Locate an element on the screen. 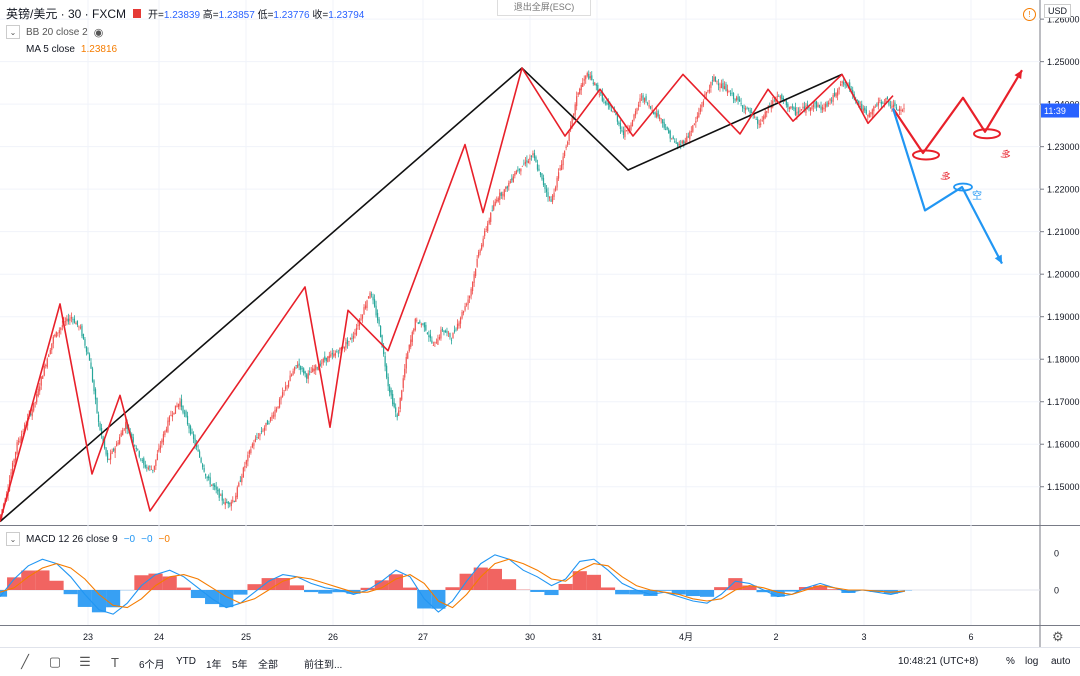 This screenshot has height=676, width=1080. tf-all: 全部 is located at coordinates (268, 663).